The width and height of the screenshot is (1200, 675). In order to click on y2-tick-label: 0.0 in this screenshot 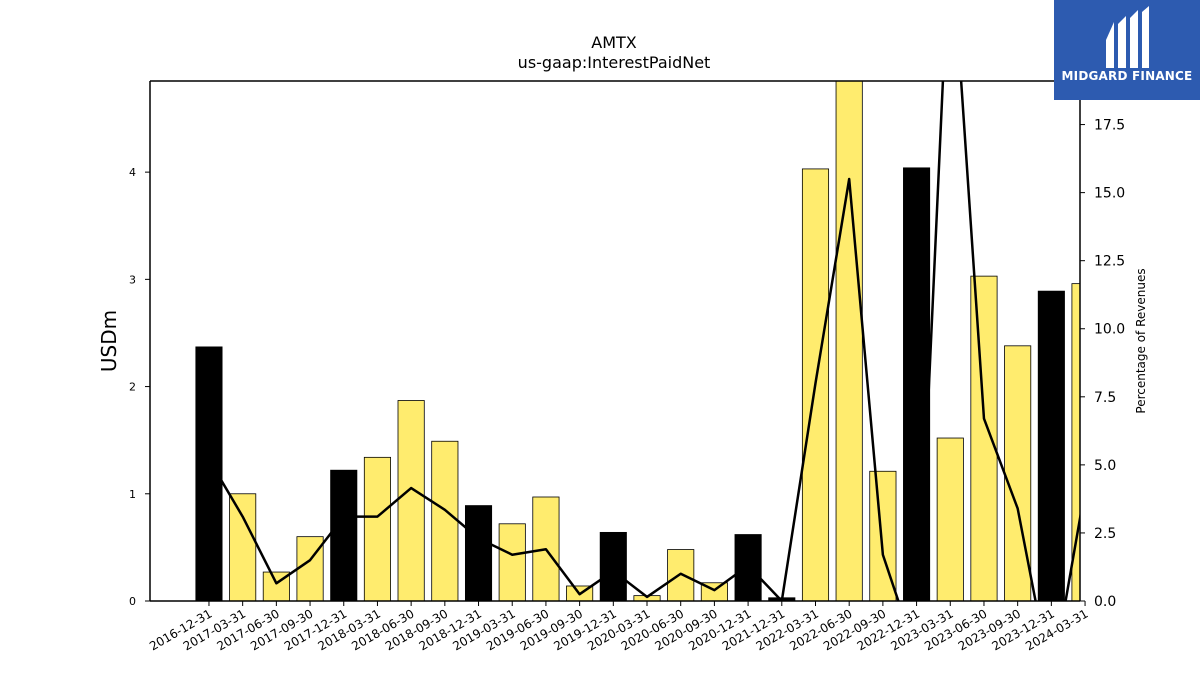, I will do `click(1105, 602)`.